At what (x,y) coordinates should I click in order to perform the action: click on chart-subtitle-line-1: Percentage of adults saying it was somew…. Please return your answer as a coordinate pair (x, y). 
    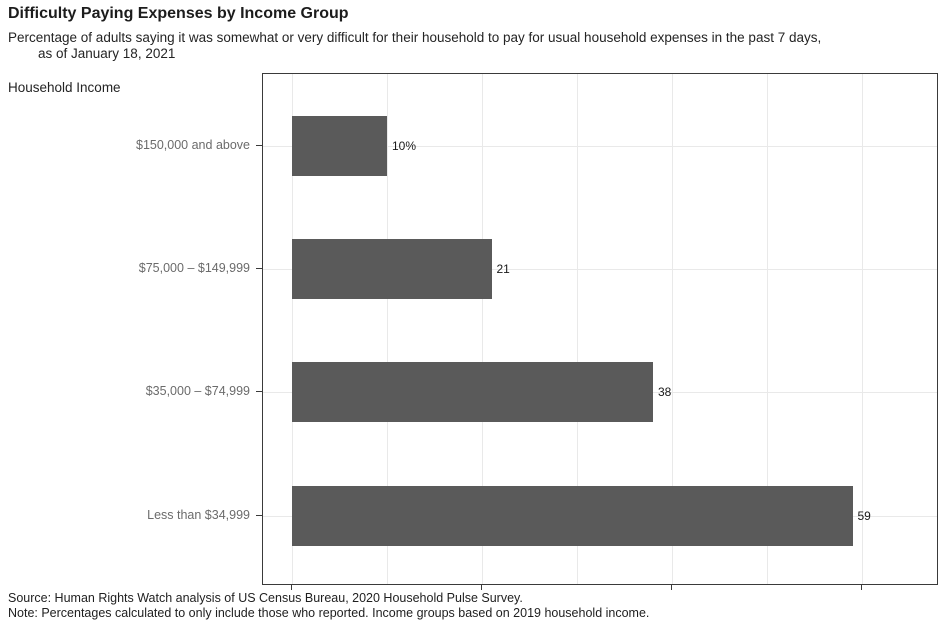
    Looking at the image, I should click on (415, 37).